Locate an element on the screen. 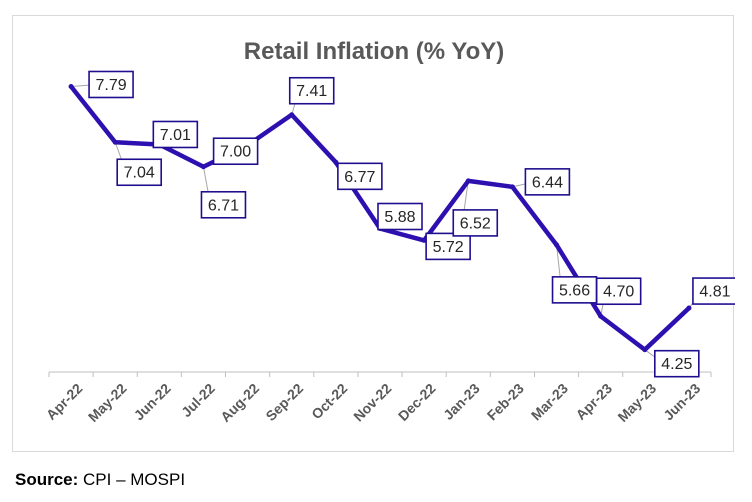  chart-title: Retail Inflation (% YoY) is located at coordinates (374, 51).